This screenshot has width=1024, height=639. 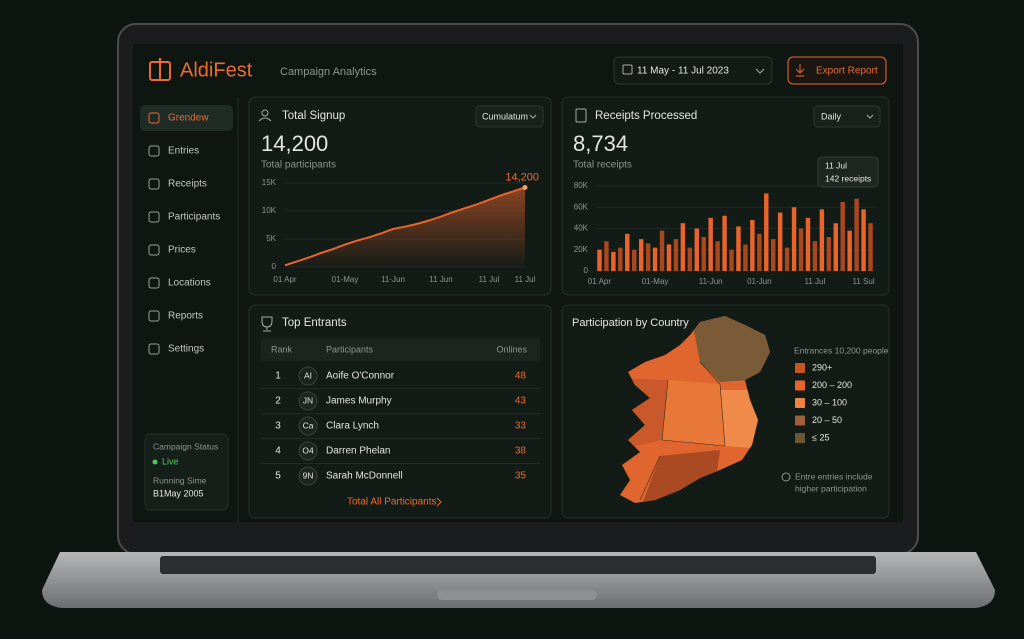 What do you see at coordinates (525, 187) in the screenshot?
I see `point` at bounding box center [525, 187].